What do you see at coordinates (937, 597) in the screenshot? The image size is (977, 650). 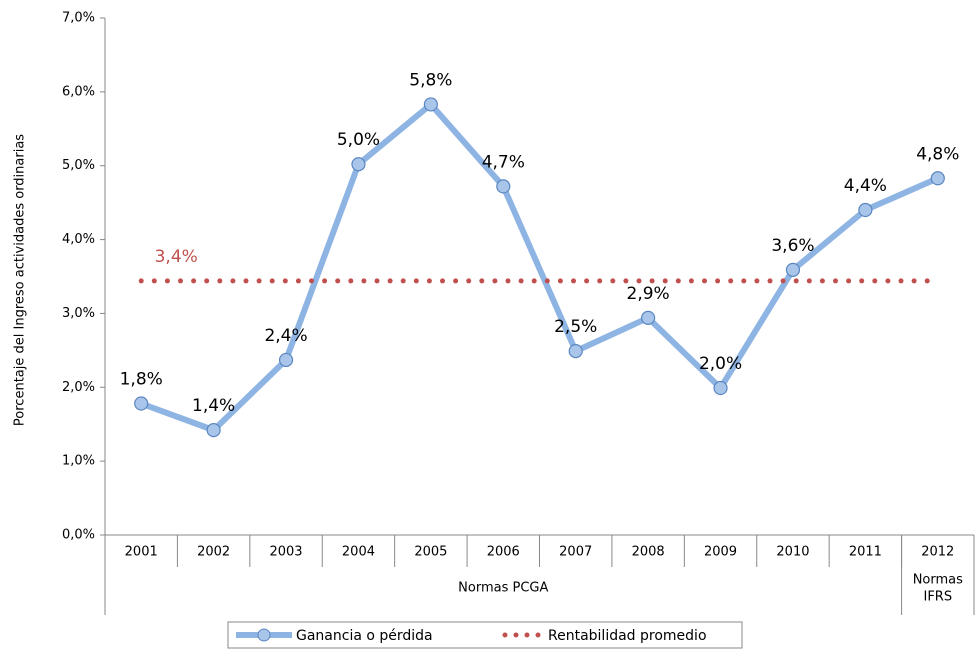 I see `group-label: IFRS` at bounding box center [937, 597].